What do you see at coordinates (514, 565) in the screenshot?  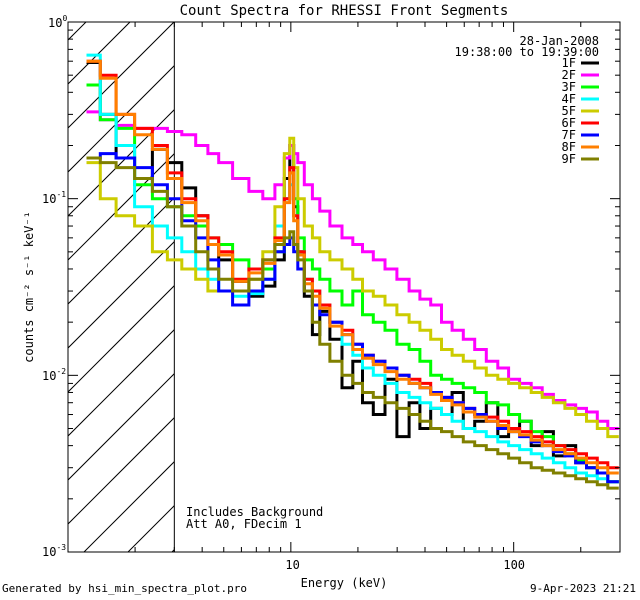 I see `x-tick-label-100: 100` at bounding box center [514, 565].